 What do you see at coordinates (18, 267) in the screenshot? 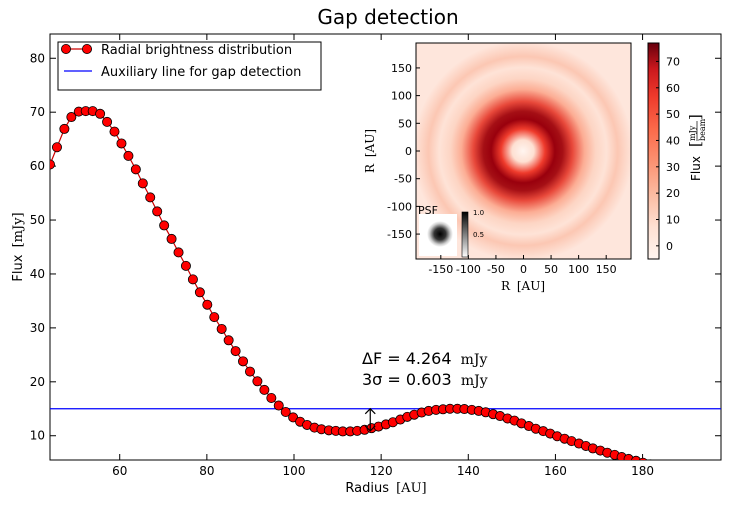
I see `y-axis-label-text: Flux` at bounding box center [18, 267].